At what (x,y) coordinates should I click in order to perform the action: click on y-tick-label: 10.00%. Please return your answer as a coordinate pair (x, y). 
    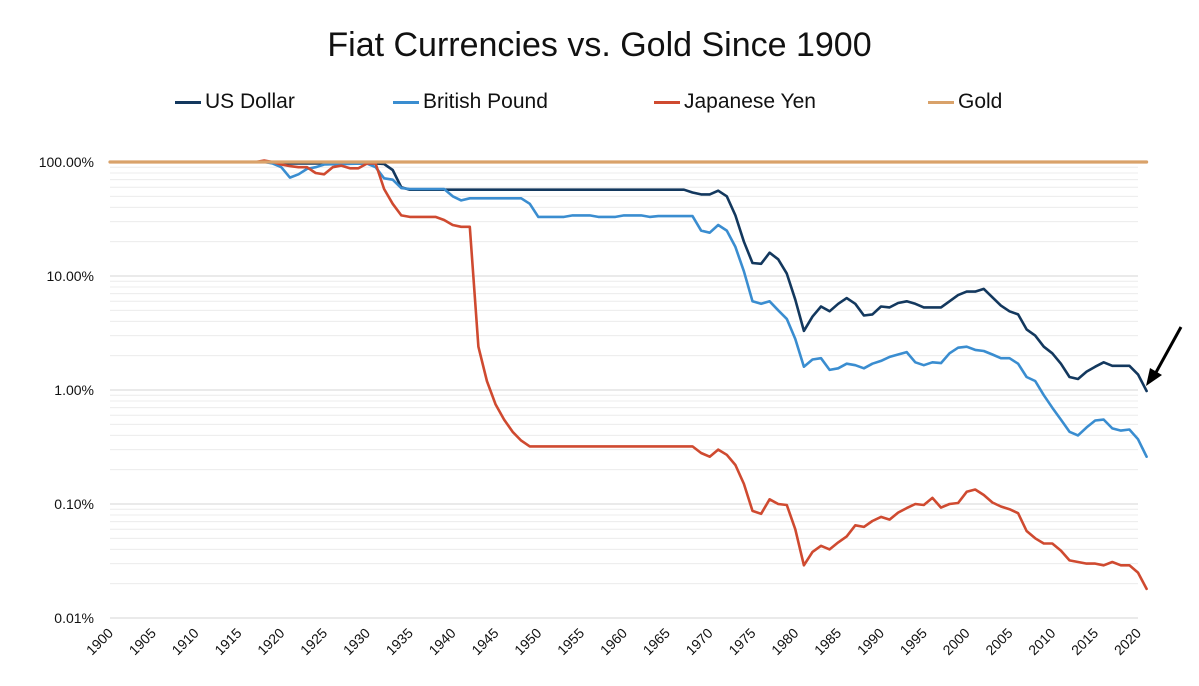
    Looking at the image, I should click on (70, 276).